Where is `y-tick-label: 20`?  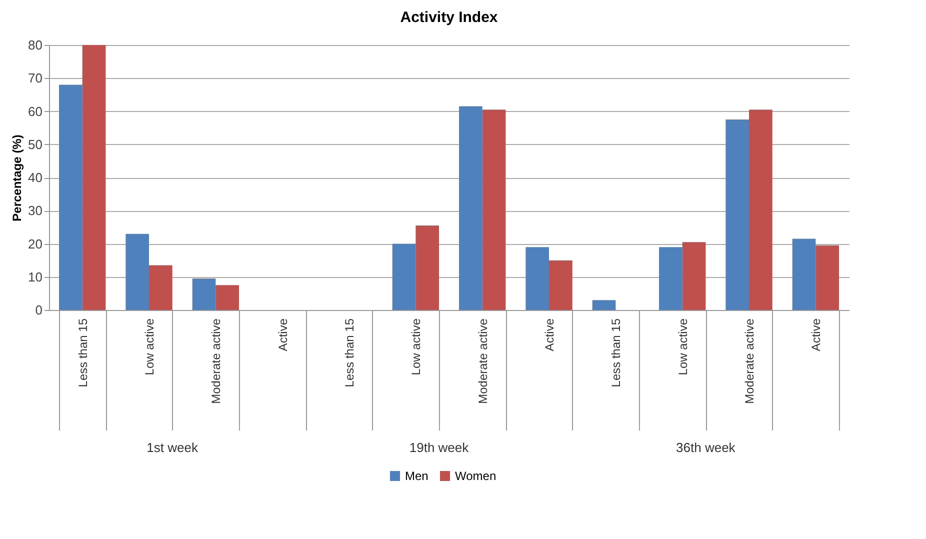
y-tick-label: 20 is located at coordinates (35, 244).